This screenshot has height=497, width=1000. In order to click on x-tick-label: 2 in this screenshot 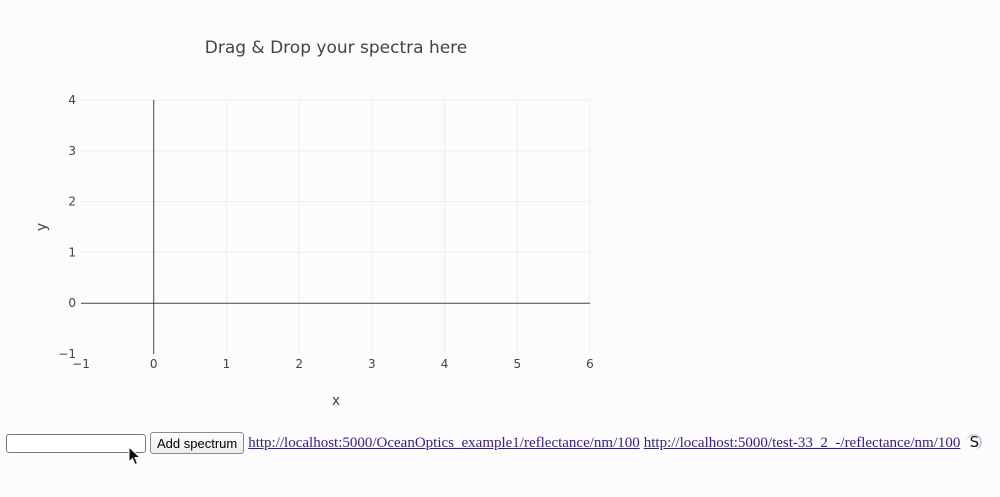, I will do `click(299, 364)`.